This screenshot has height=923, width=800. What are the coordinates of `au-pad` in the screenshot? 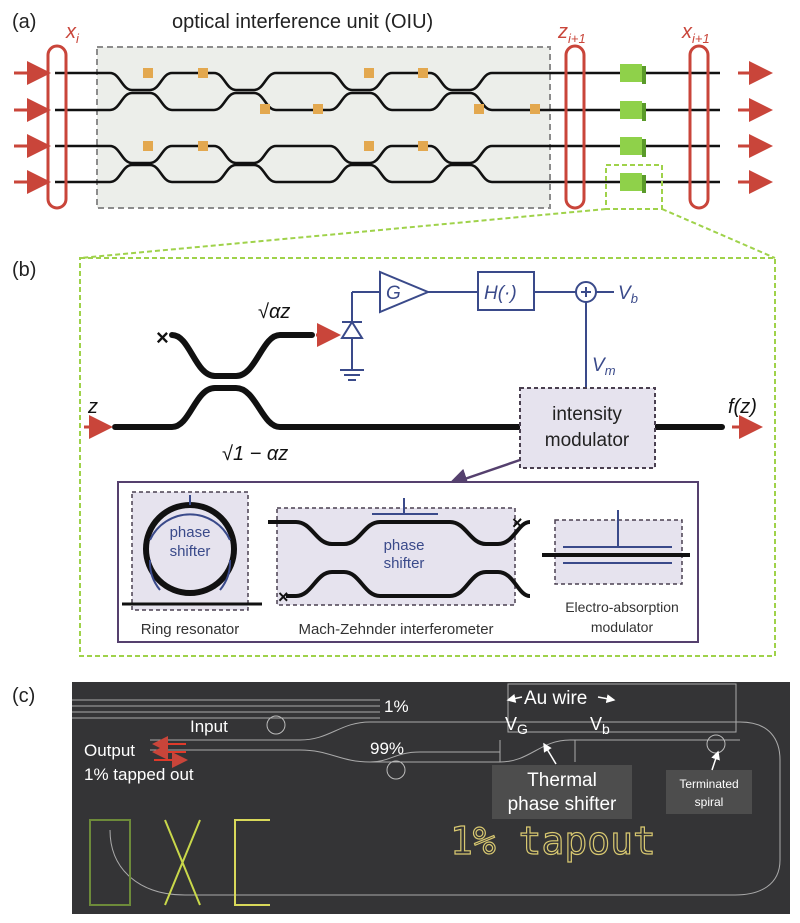 It's located at (622, 708).